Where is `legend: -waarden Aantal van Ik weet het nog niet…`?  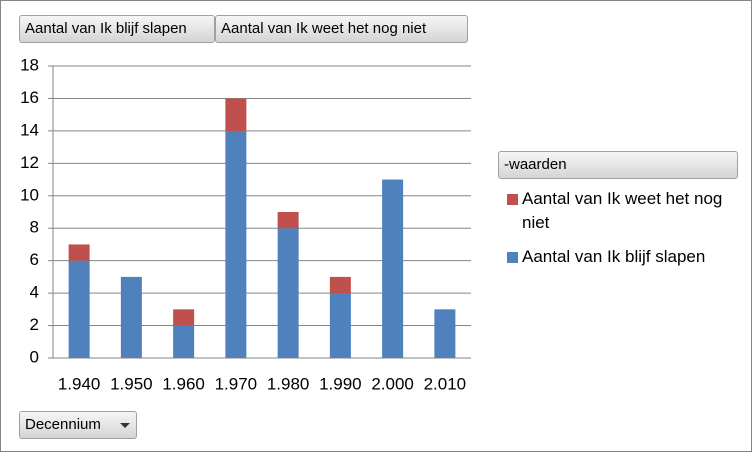
legend: -waarden Aantal van Ik weet het nog niet… is located at coordinates (618, 215).